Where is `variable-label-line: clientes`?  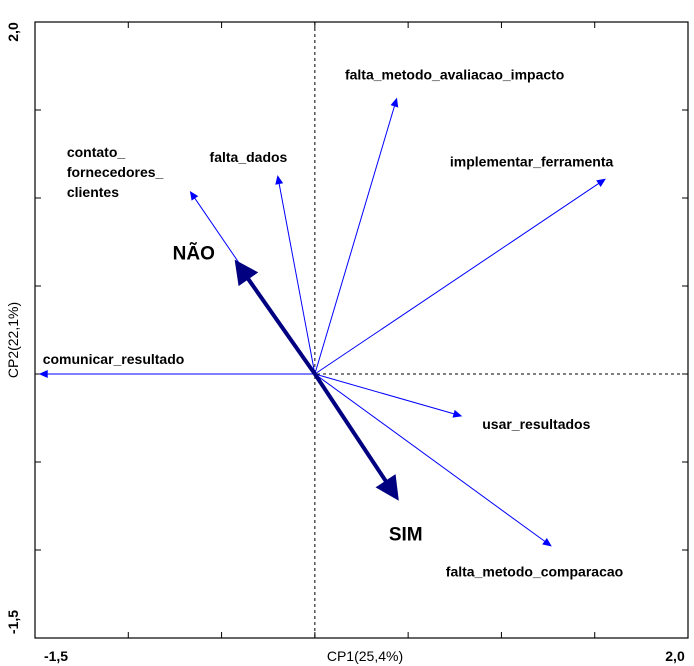 variable-label-line: clientes is located at coordinates (93, 192).